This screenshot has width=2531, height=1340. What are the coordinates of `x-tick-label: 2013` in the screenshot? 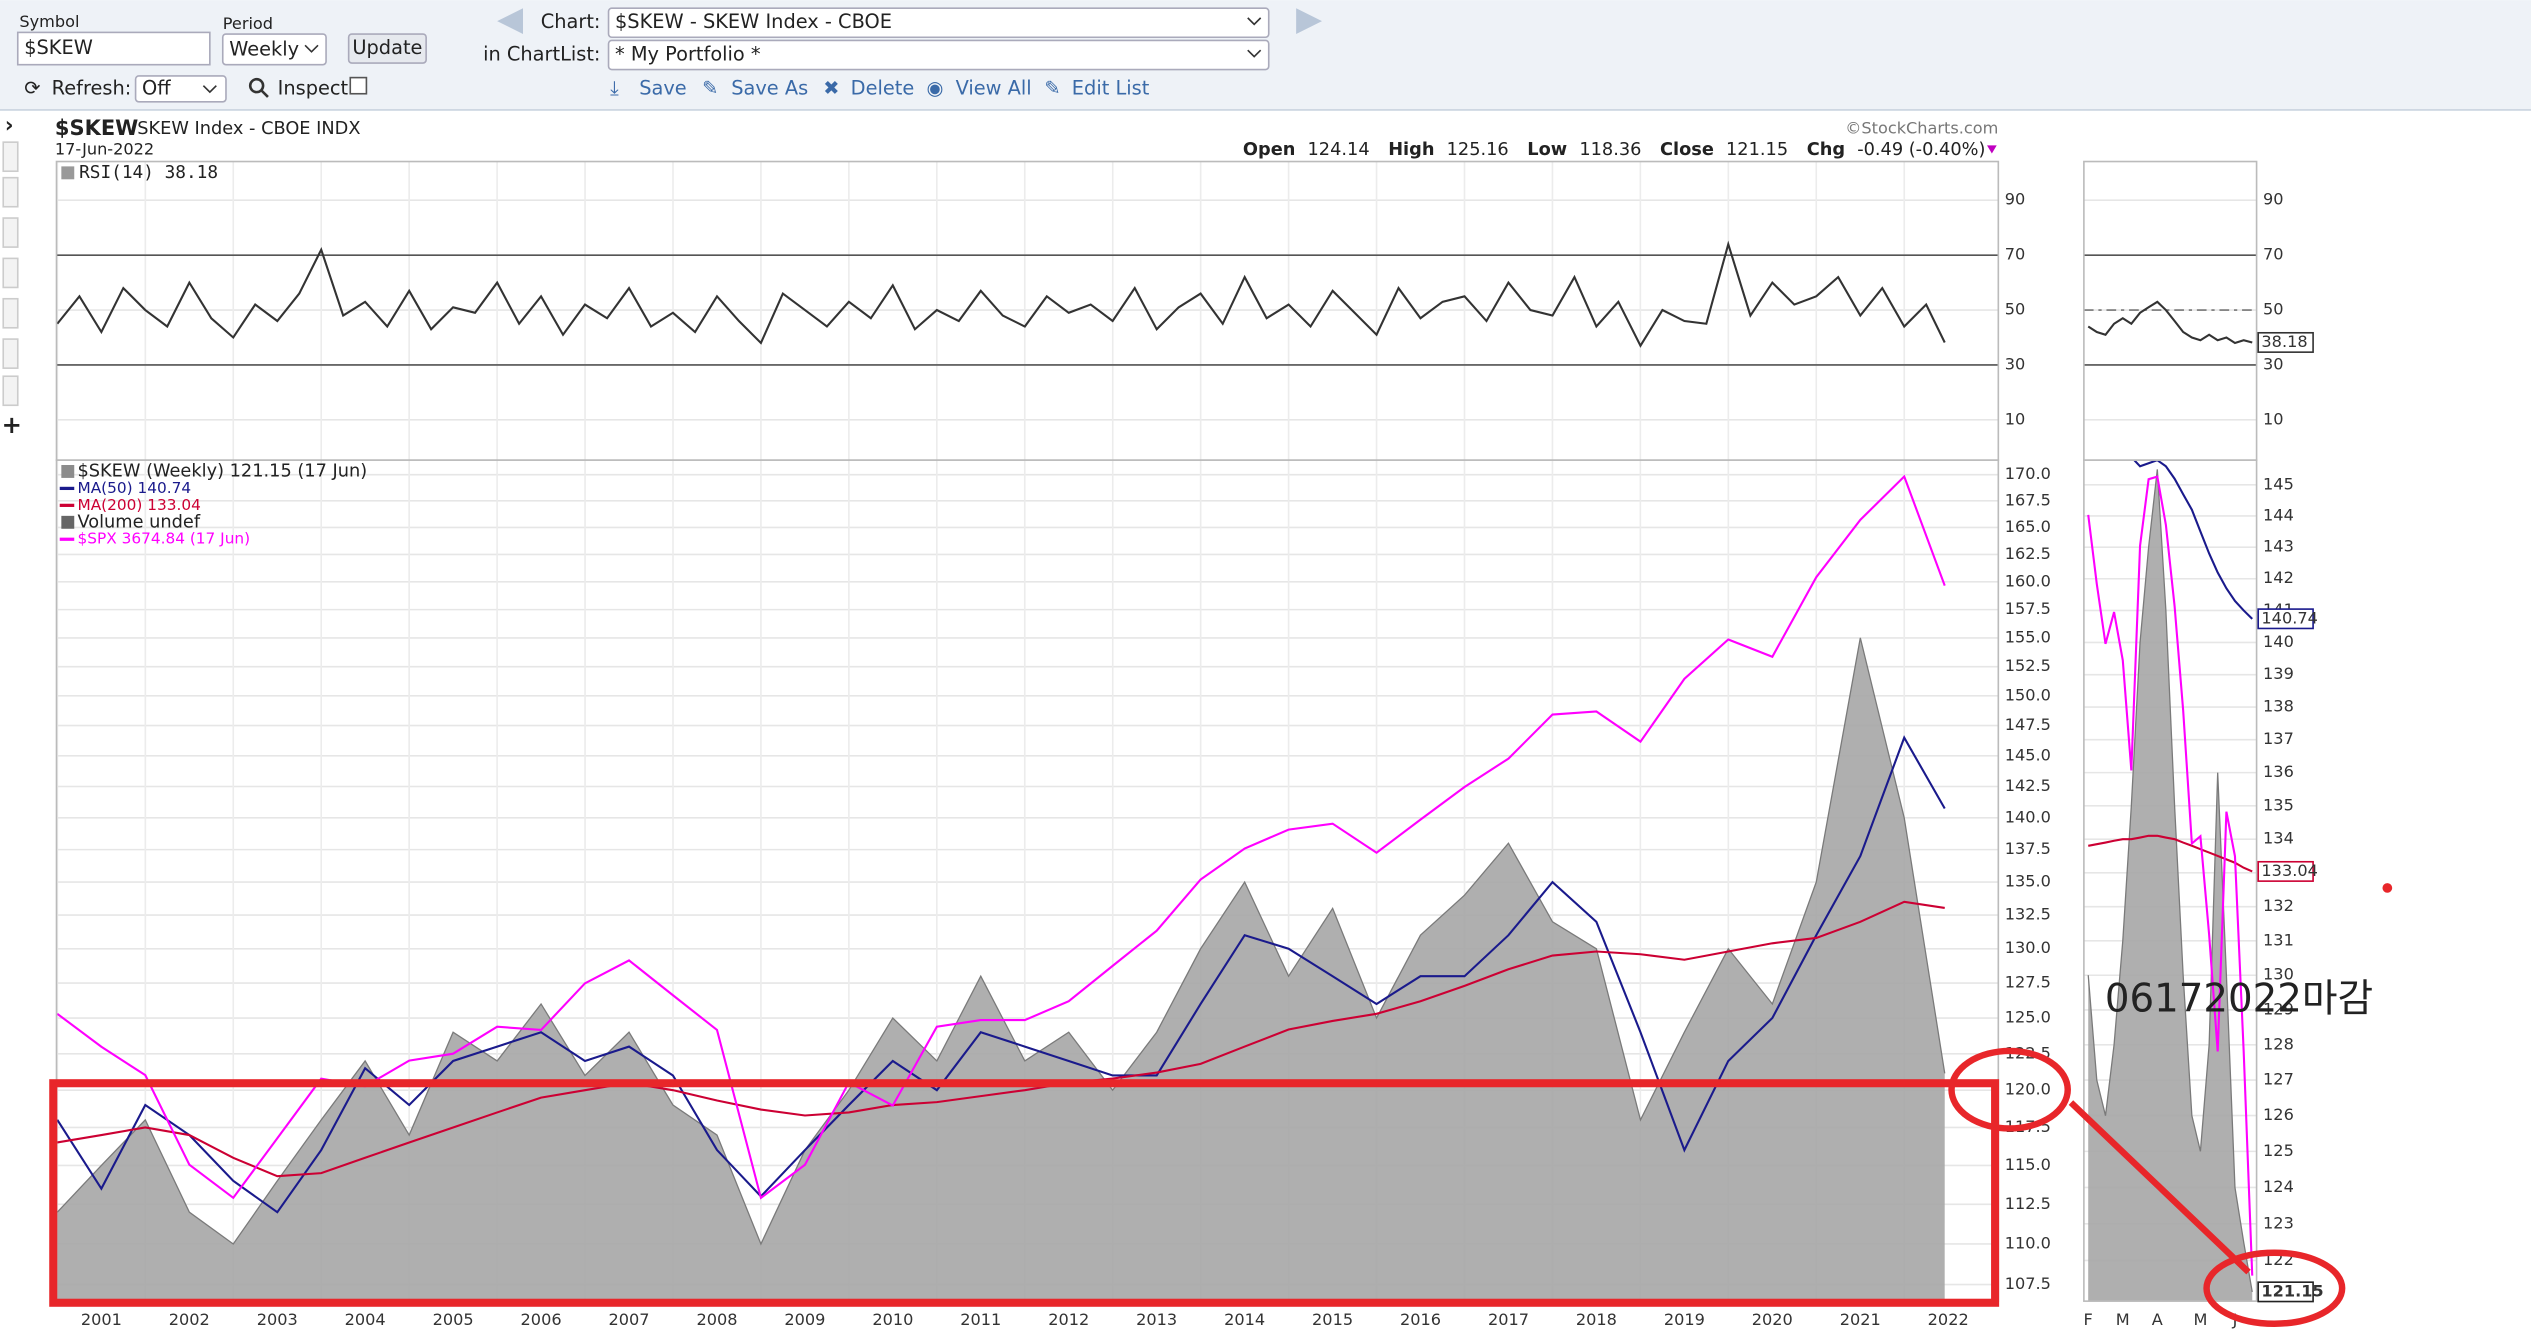 It's located at (1156, 1319).